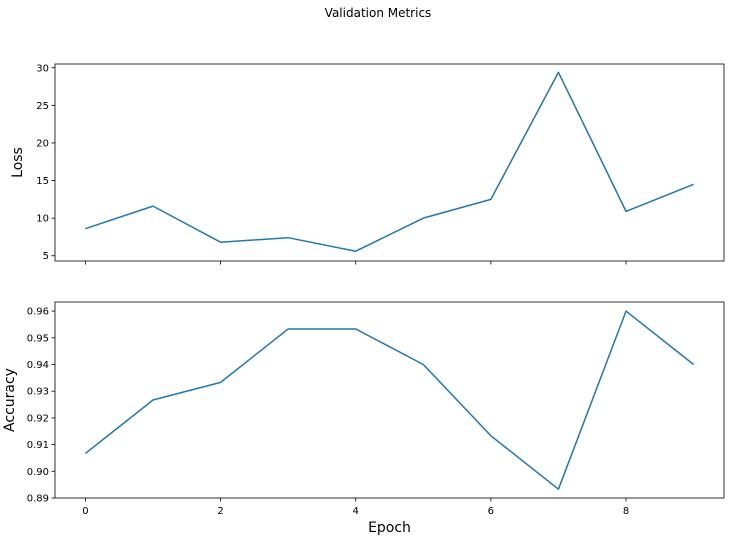  I want to click on accuracy-xtick-label: 8, so click(626, 511).